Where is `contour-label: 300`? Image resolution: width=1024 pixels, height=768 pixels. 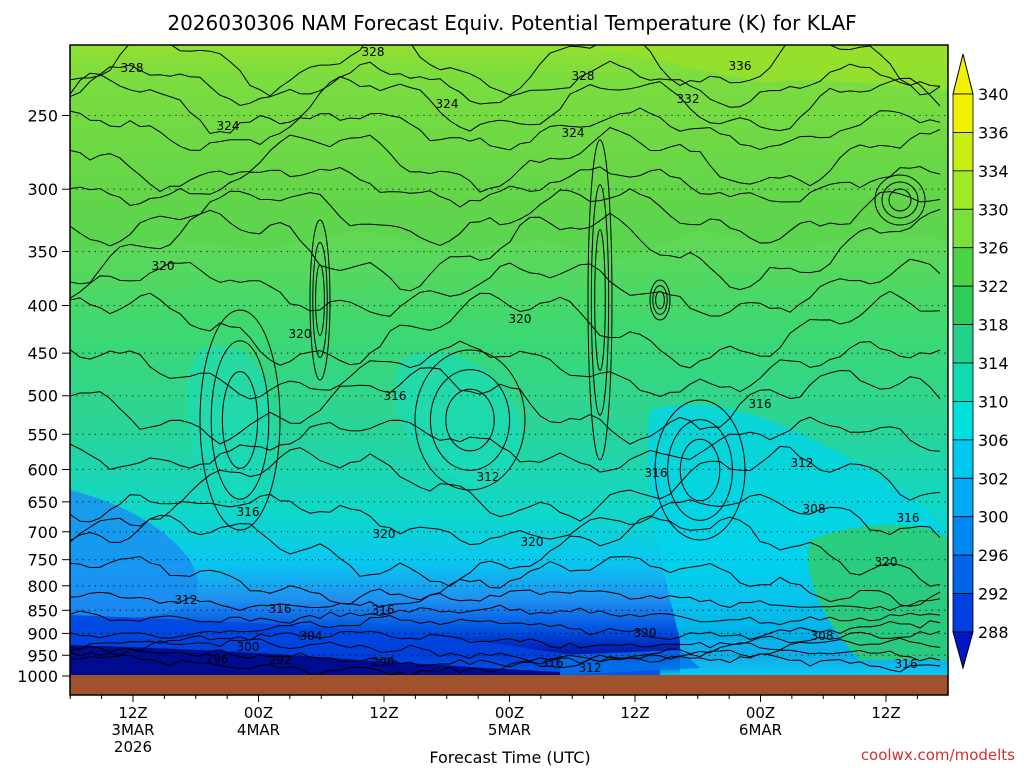 contour-label: 300 is located at coordinates (248, 647).